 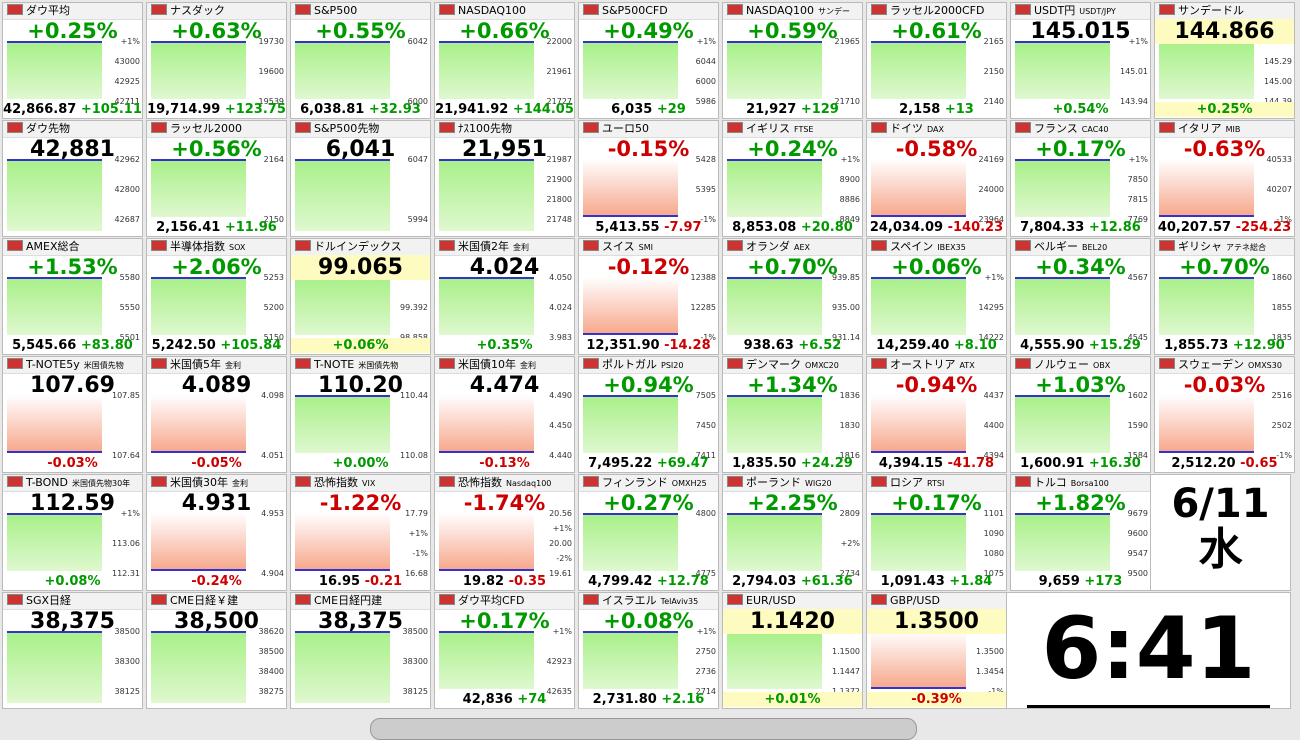 I want to click on change-percent: -0.94%, so click(x=936, y=385).